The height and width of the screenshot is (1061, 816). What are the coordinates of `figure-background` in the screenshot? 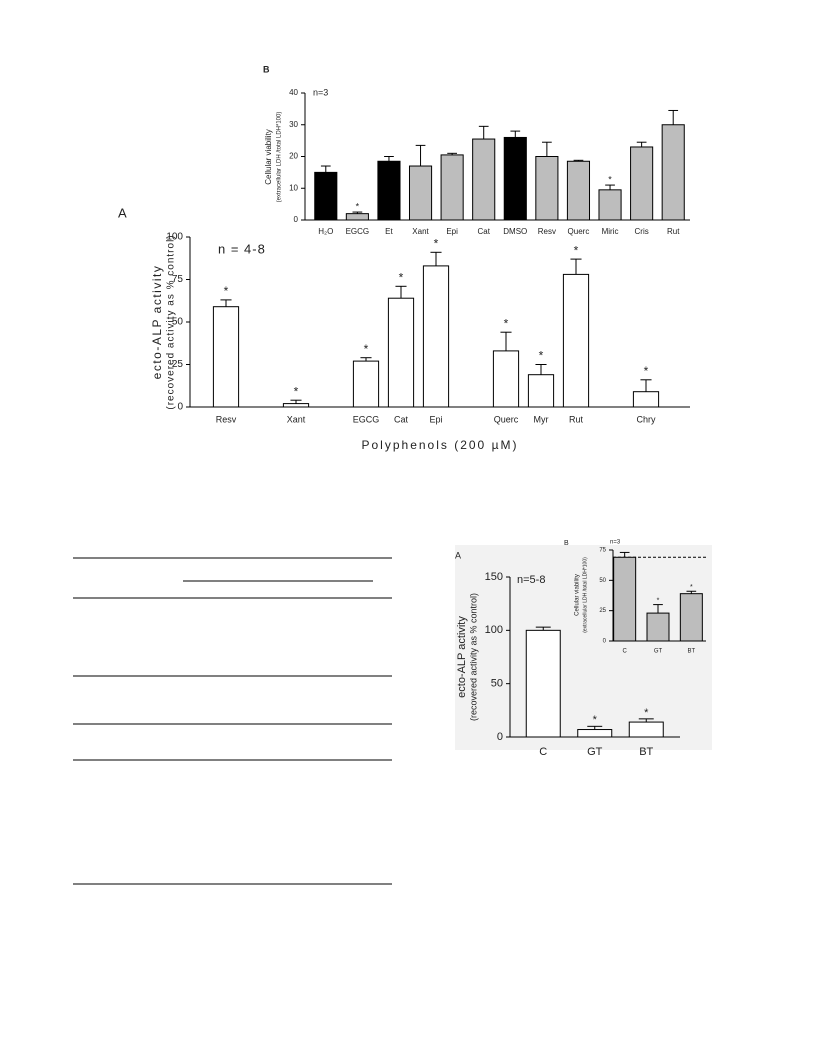 It's located at (583, 647).